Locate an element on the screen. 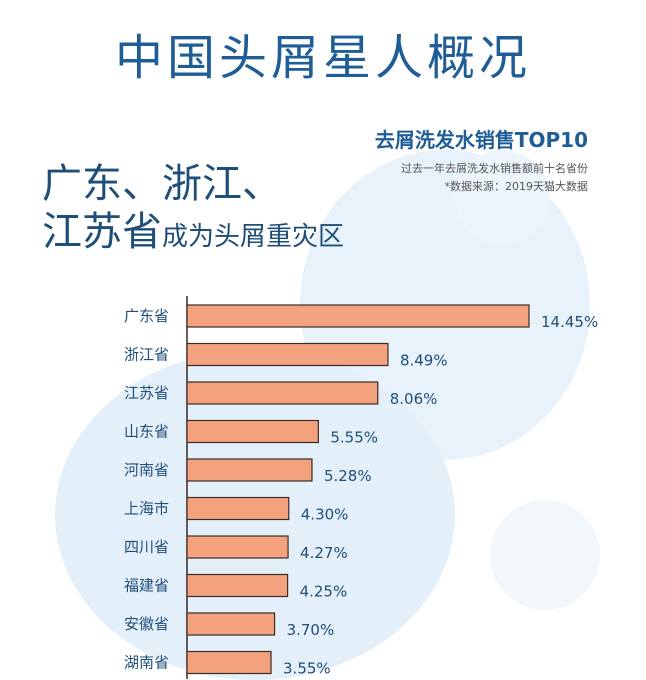  page-title: 中国头屑星人概况 is located at coordinates (322, 58).